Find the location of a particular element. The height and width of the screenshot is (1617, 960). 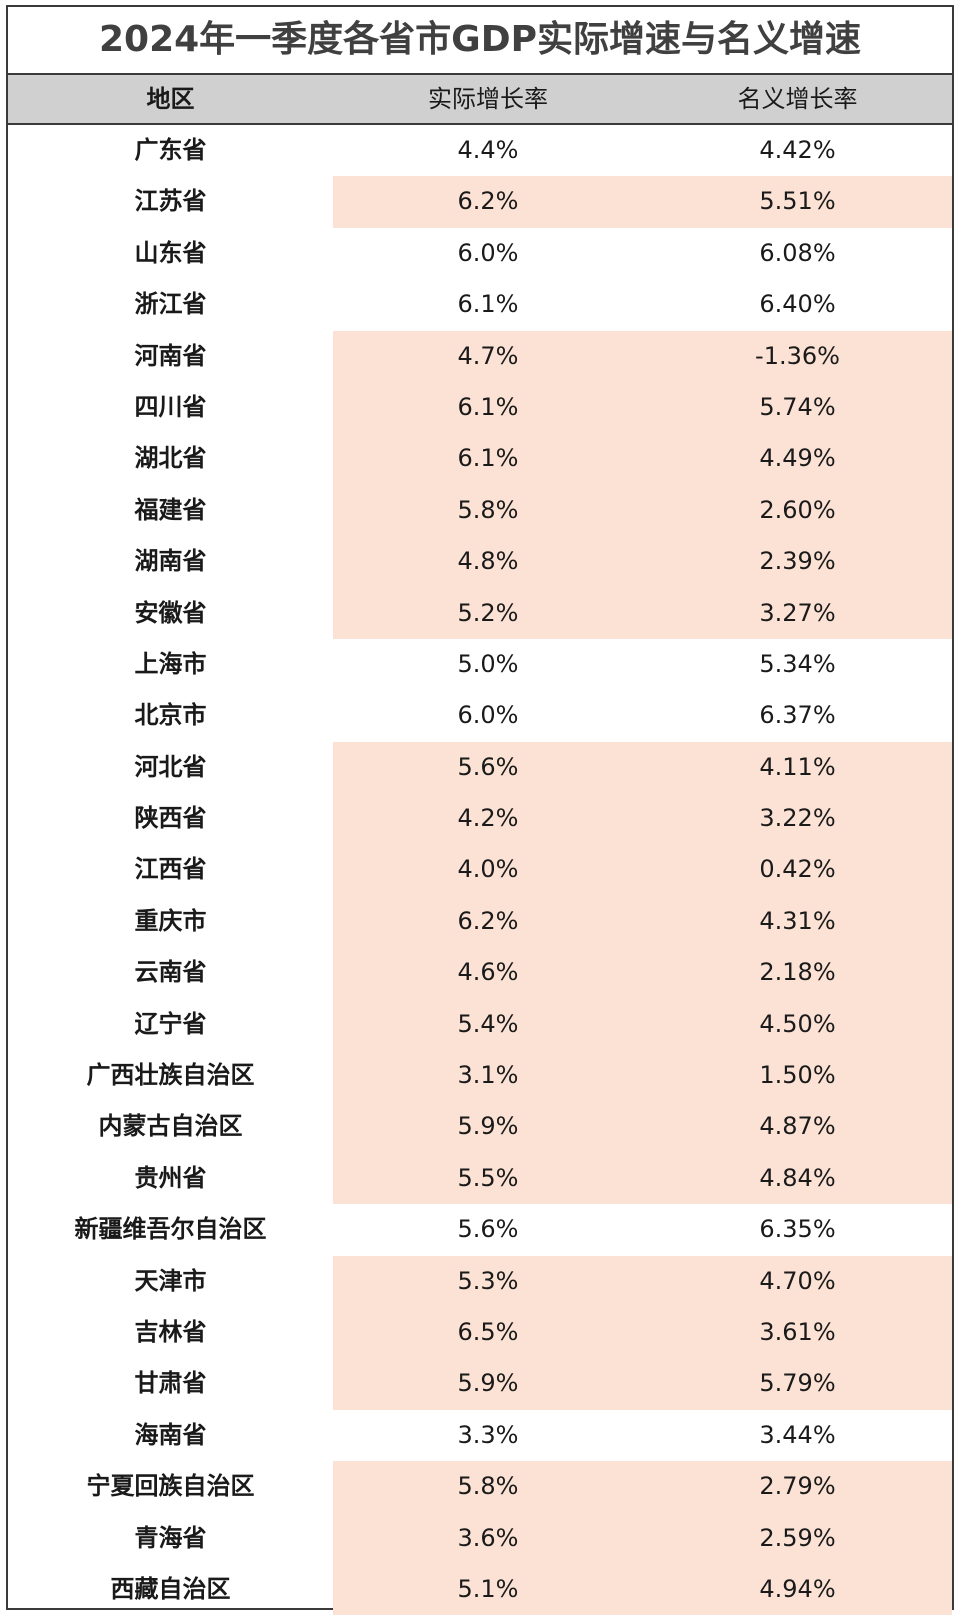

region-cell: 山东省 is located at coordinates (170, 252).